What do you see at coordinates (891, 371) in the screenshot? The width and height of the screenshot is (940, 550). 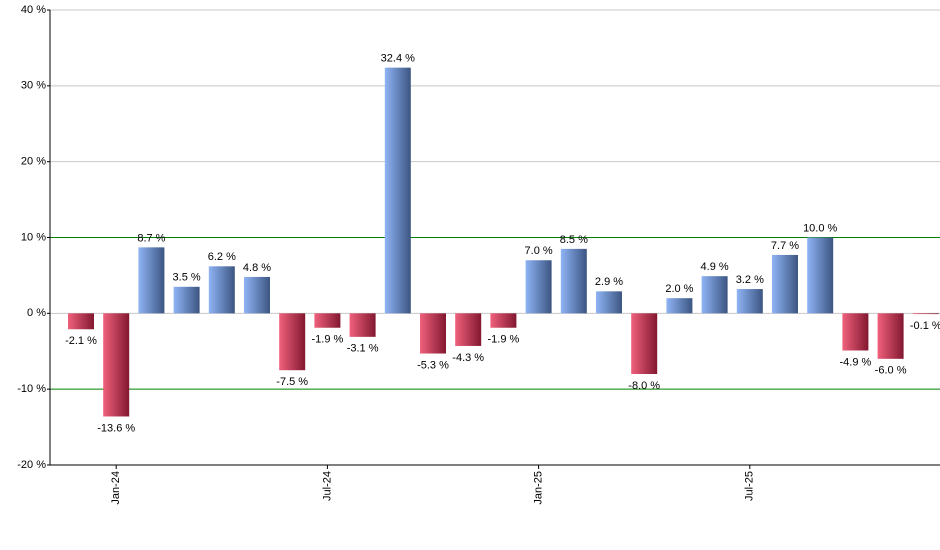 I see `value-label: -6.0 %` at bounding box center [891, 371].